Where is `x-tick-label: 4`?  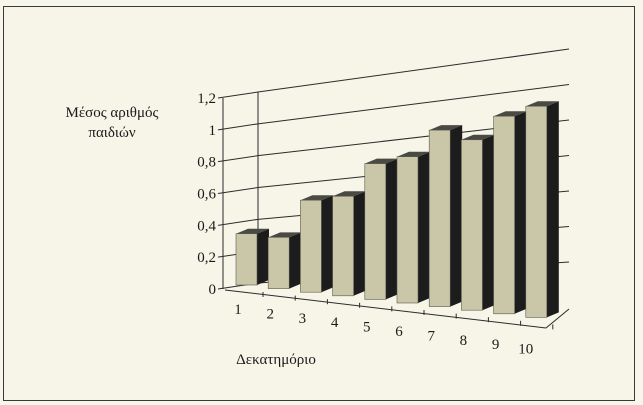
x-tick-label: 4 is located at coordinates (335, 323).